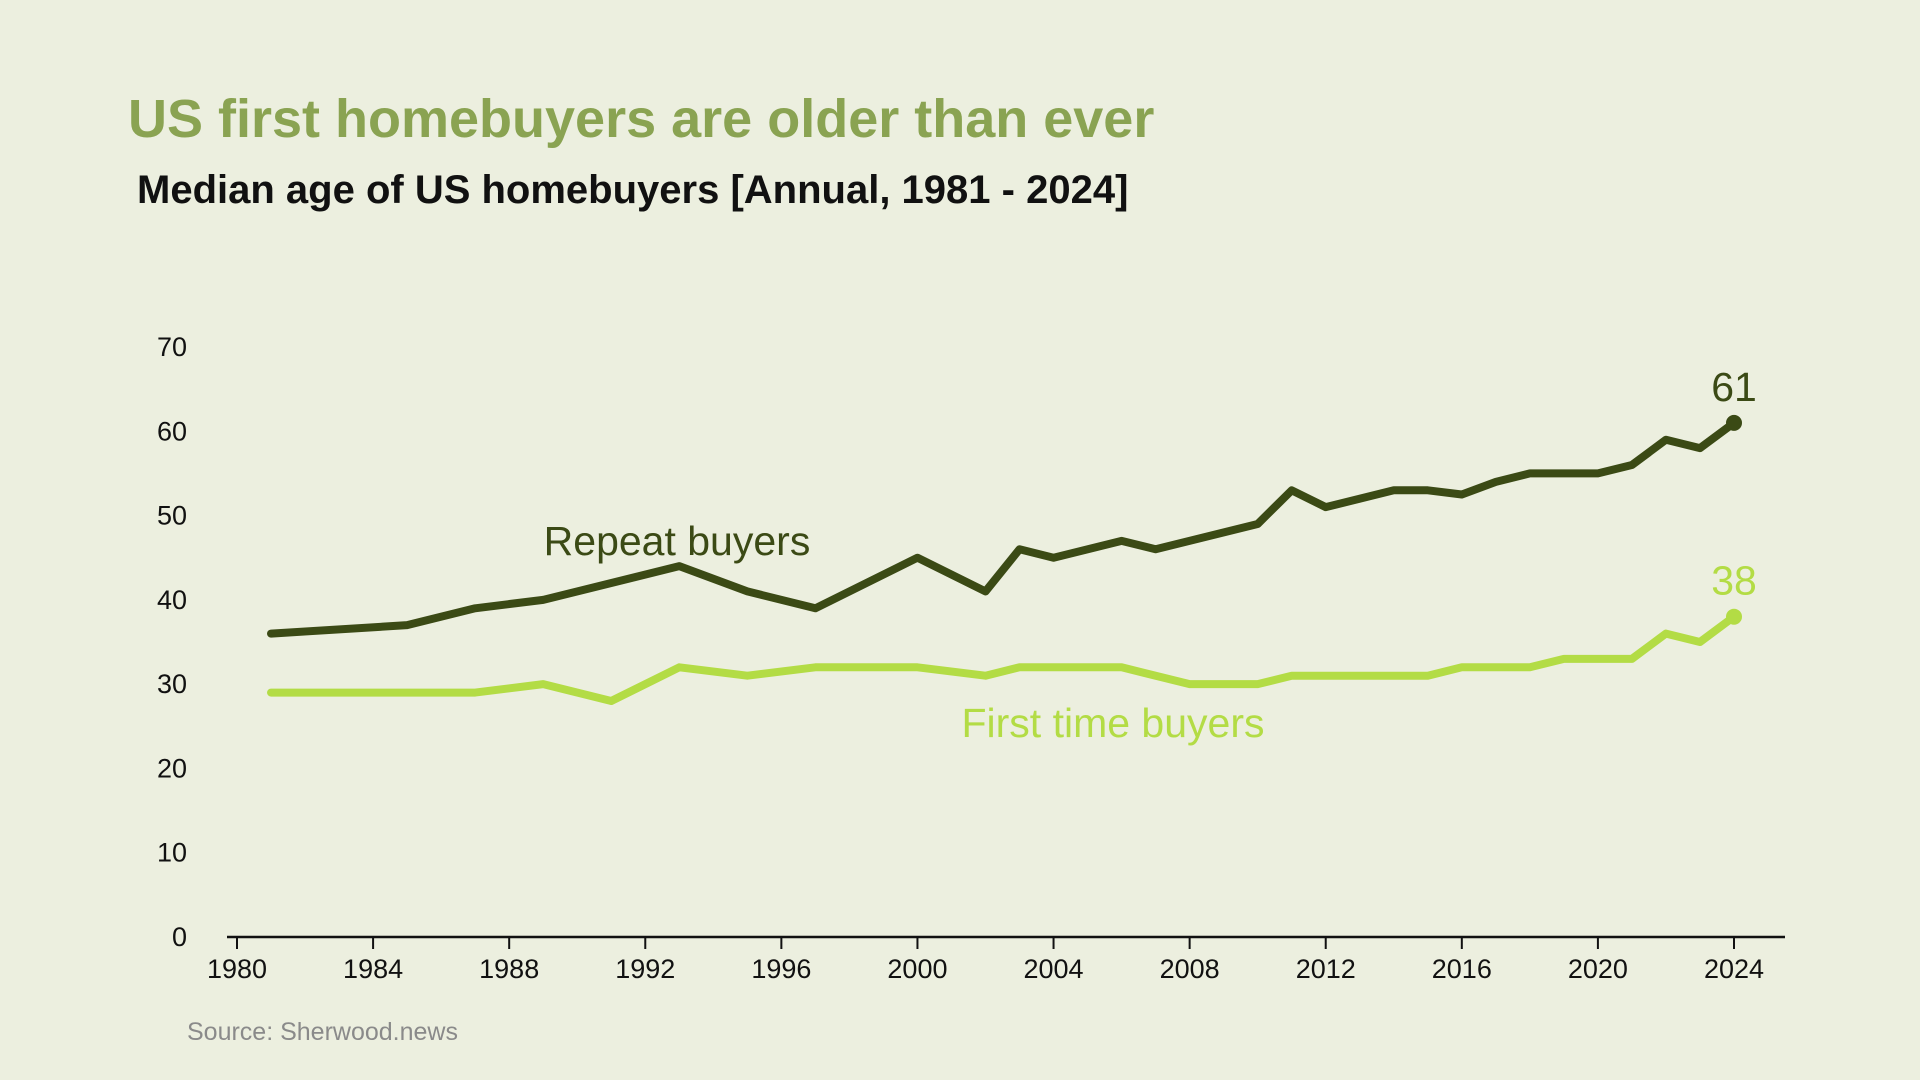 This screenshot has width=1920, height=1080. What do you see at coordinates (1734, 969) in the screenshot?
I see `x-tick-label: 2024` at bounding box center [1734, 969].